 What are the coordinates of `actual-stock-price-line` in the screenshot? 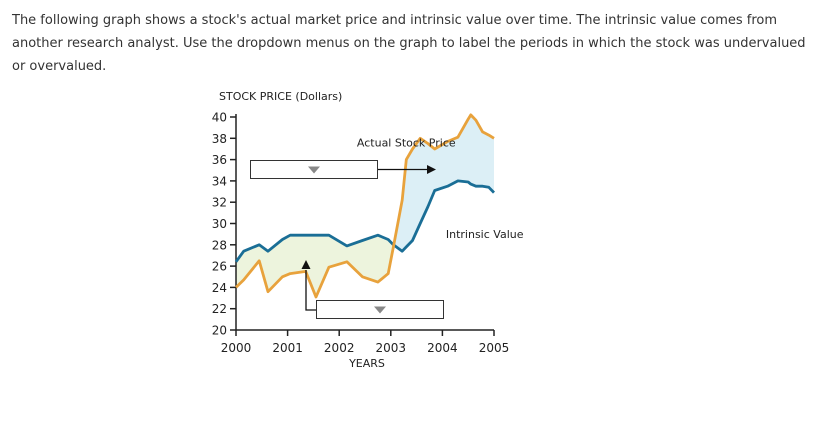 It's located at (365, 206).